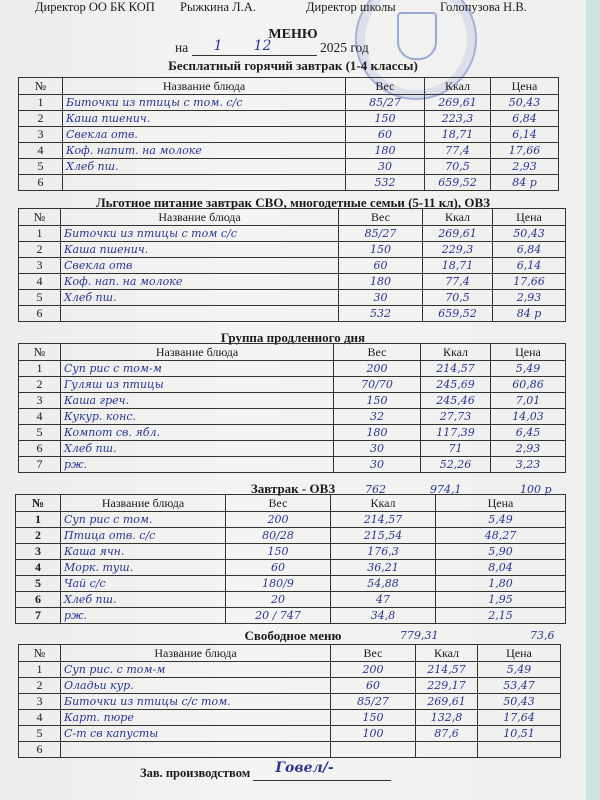  What do you see at coordinates (95, 7) in the screenshot?
I see `approver-left-title: Директор ОО БК КОП` at bounding box center [95, 7].